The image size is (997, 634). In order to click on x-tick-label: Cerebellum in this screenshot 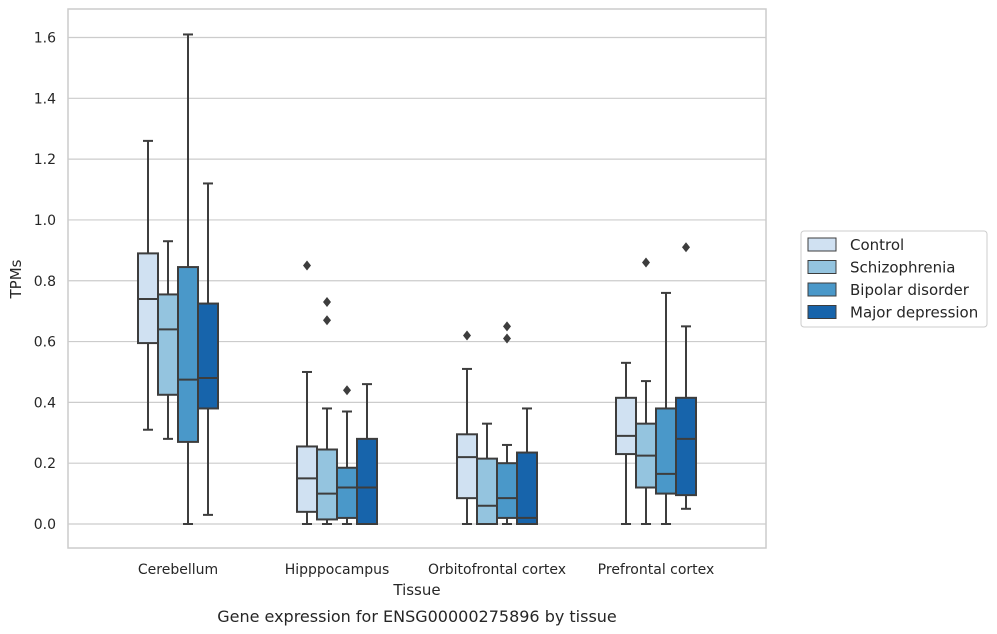, I will do `click(178, 570)`.